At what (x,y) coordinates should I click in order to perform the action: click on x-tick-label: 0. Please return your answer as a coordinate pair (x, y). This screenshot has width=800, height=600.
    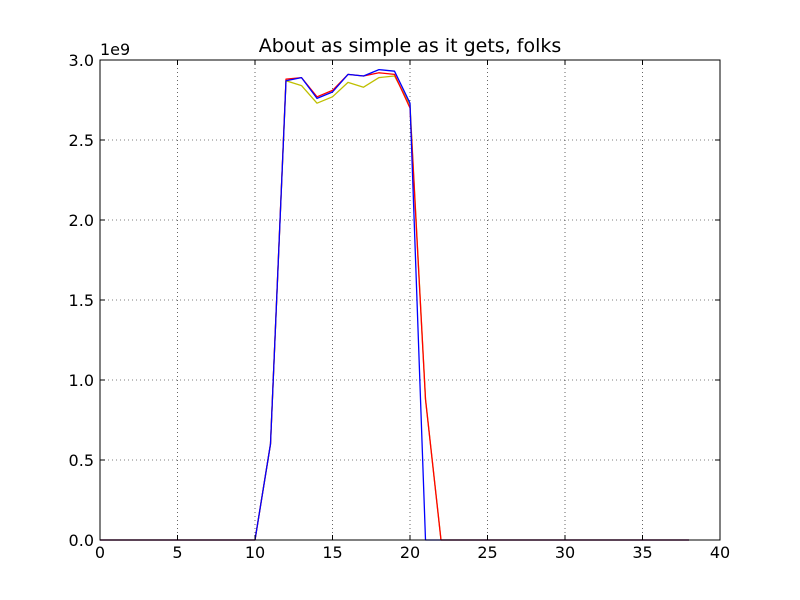
    Looking at the image, I should click on (100, 552).